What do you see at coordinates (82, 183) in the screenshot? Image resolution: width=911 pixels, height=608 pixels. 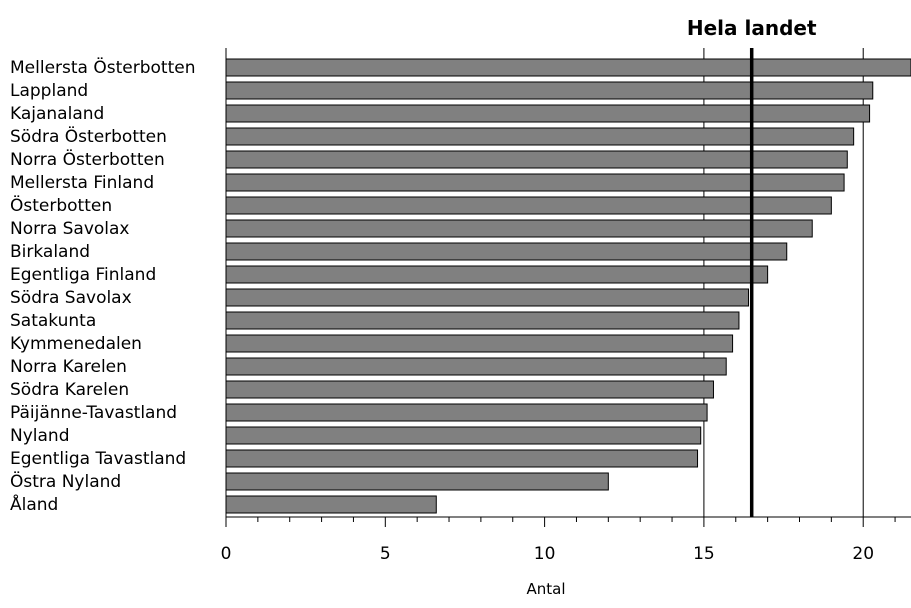 I see `category-label-5: Mellersta Finland` at bounding box center [82, 183].